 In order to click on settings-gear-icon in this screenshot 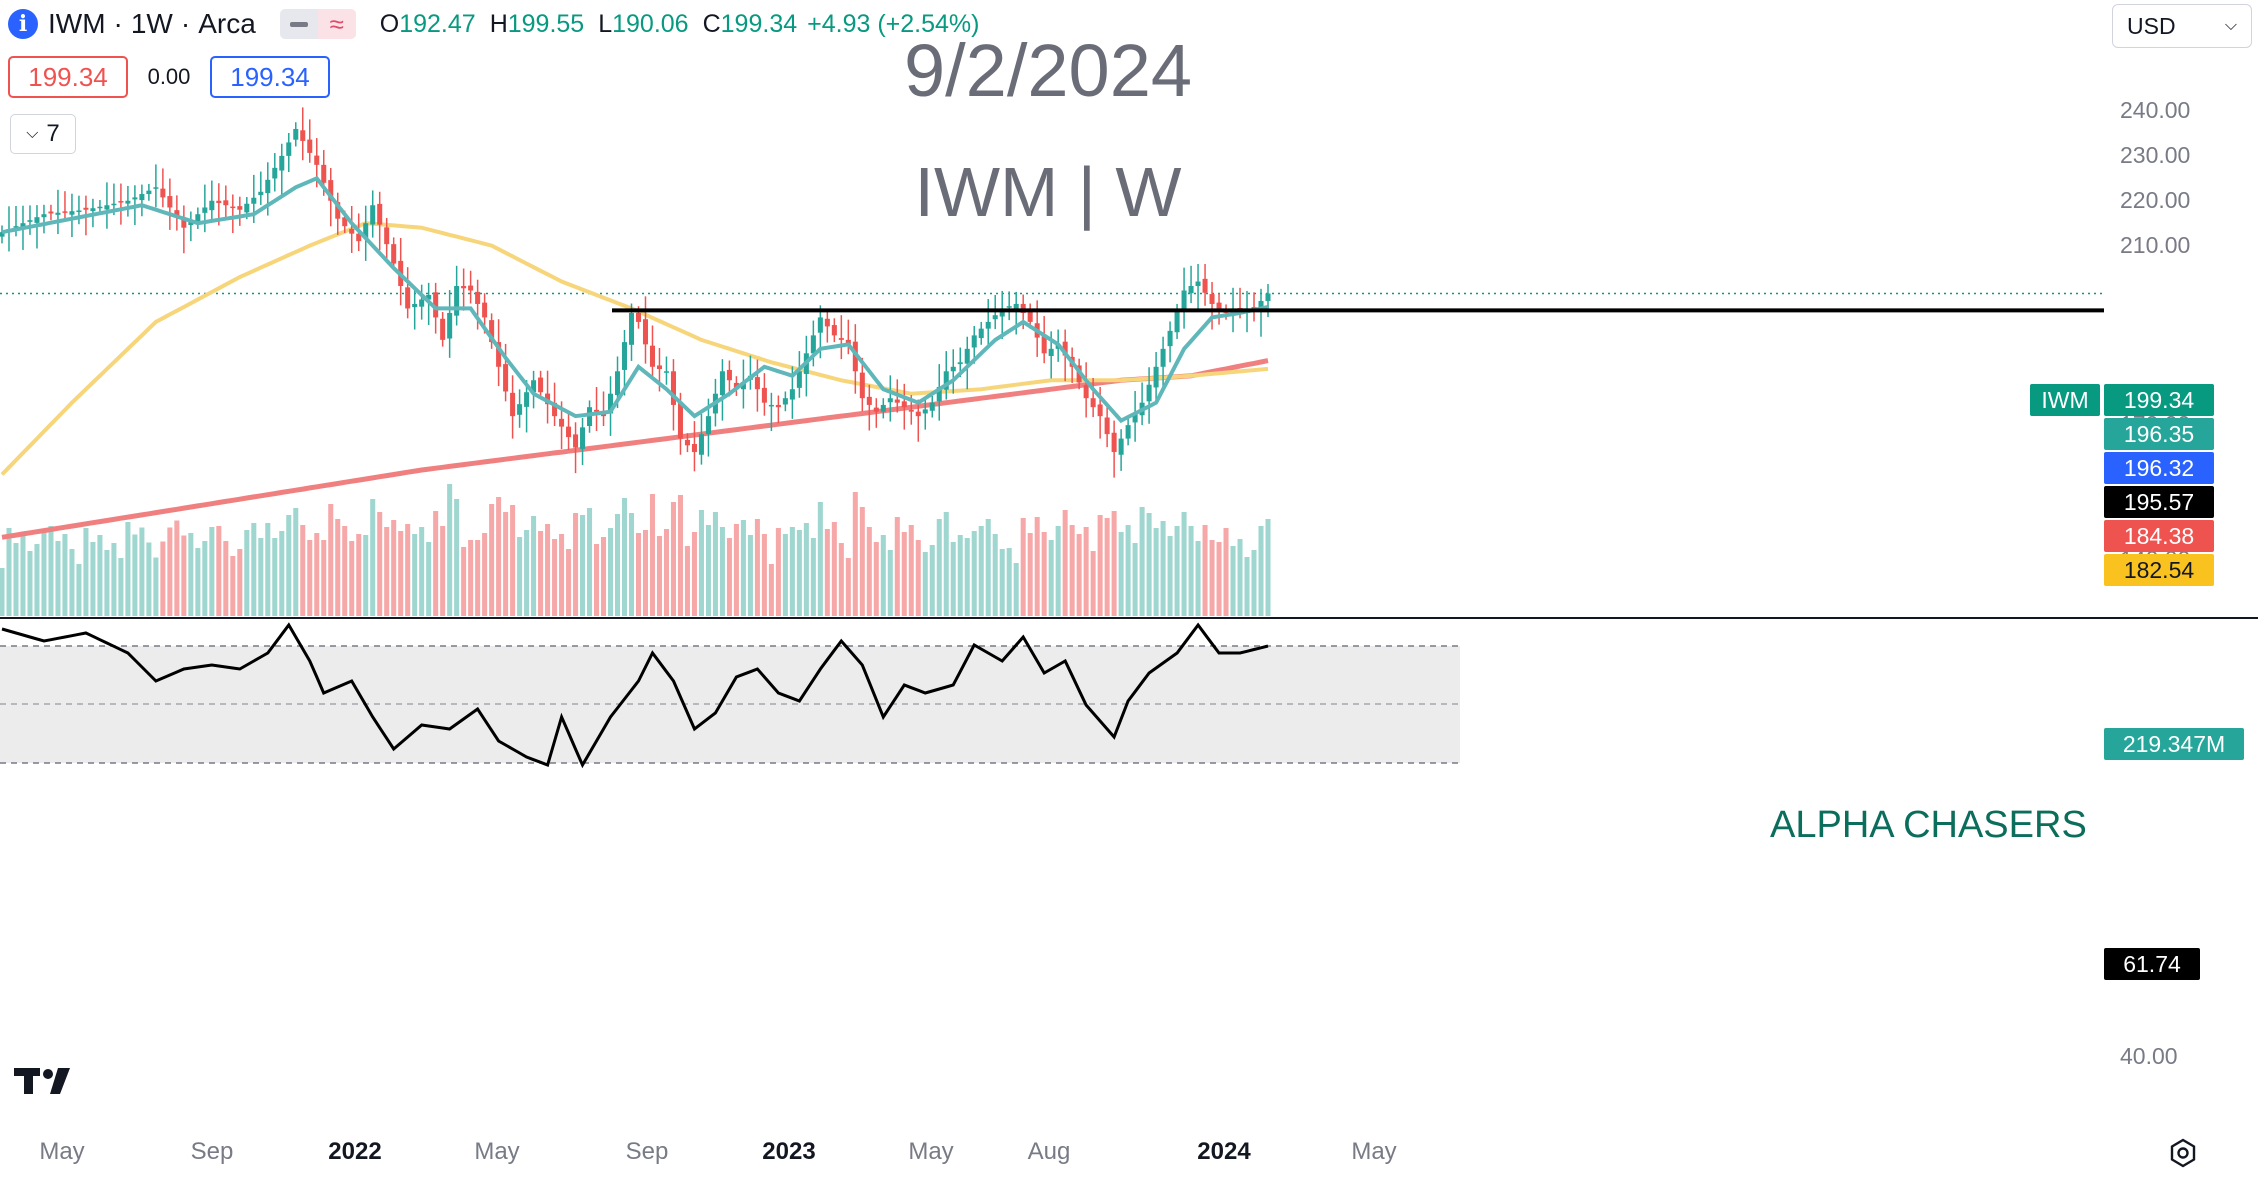, I will do `click(2183, 1153)`.